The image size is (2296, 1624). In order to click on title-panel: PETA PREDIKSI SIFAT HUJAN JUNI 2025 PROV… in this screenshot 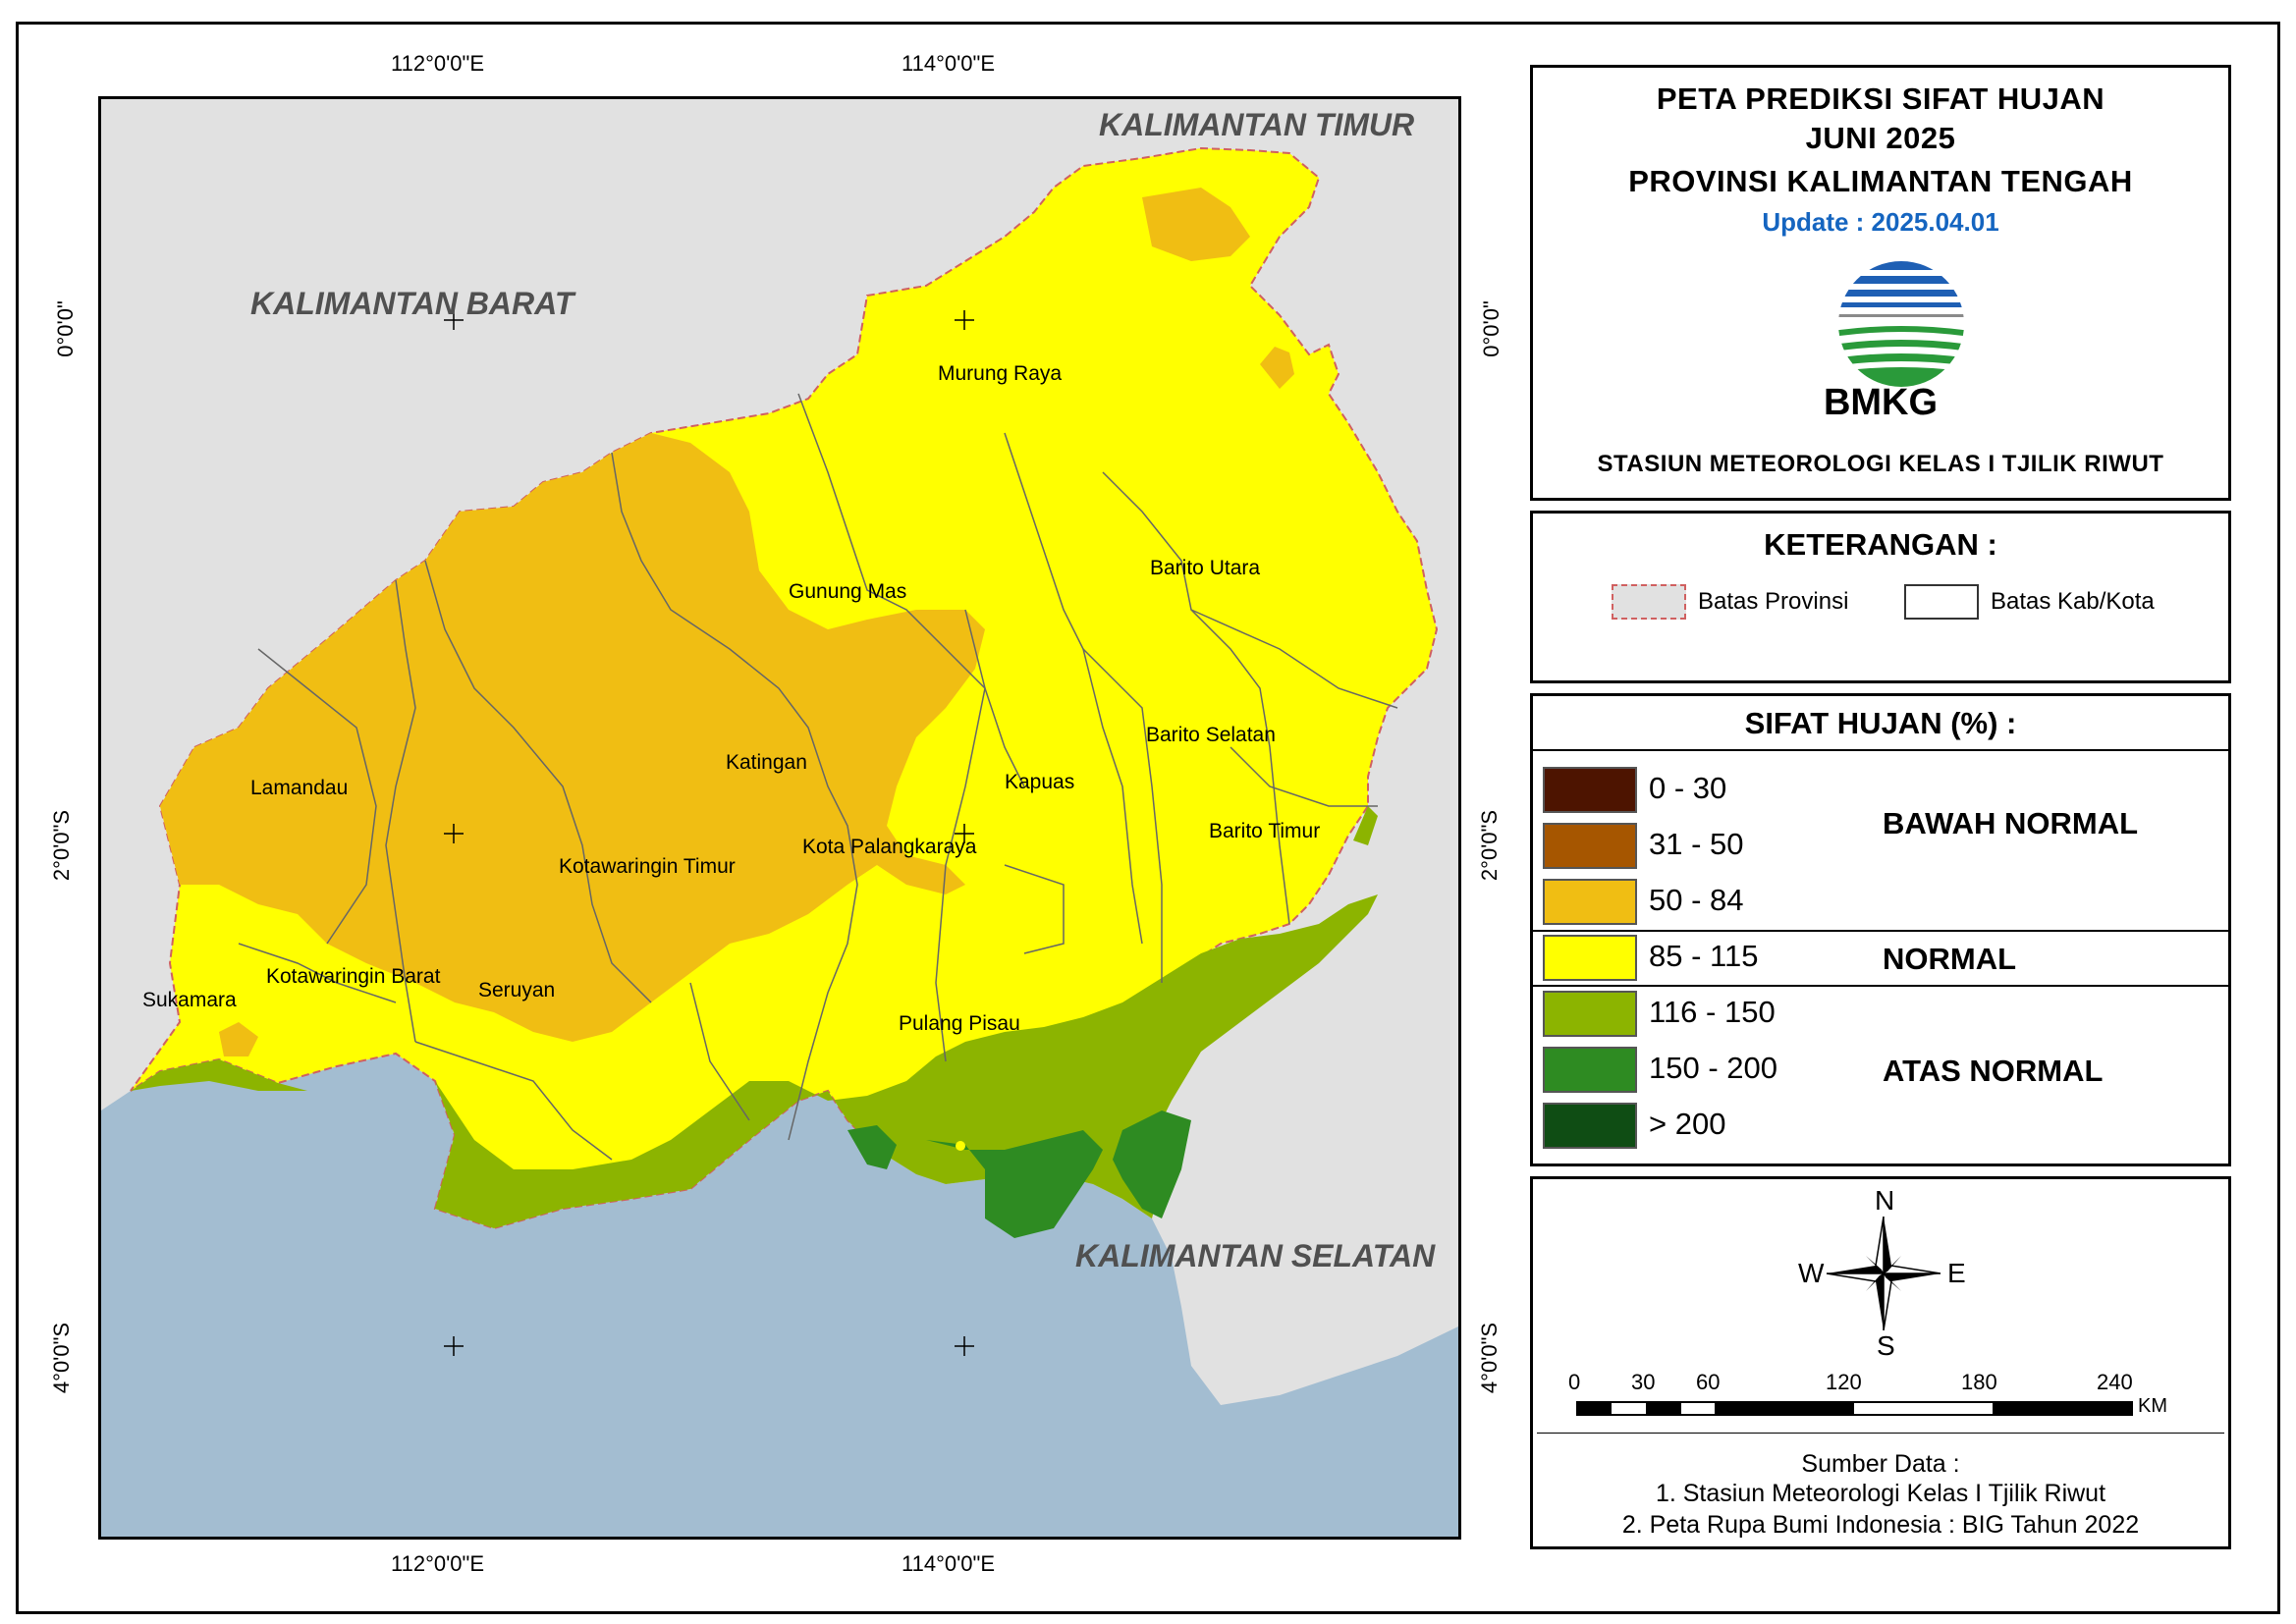, I will do `click(1880, 283)`.